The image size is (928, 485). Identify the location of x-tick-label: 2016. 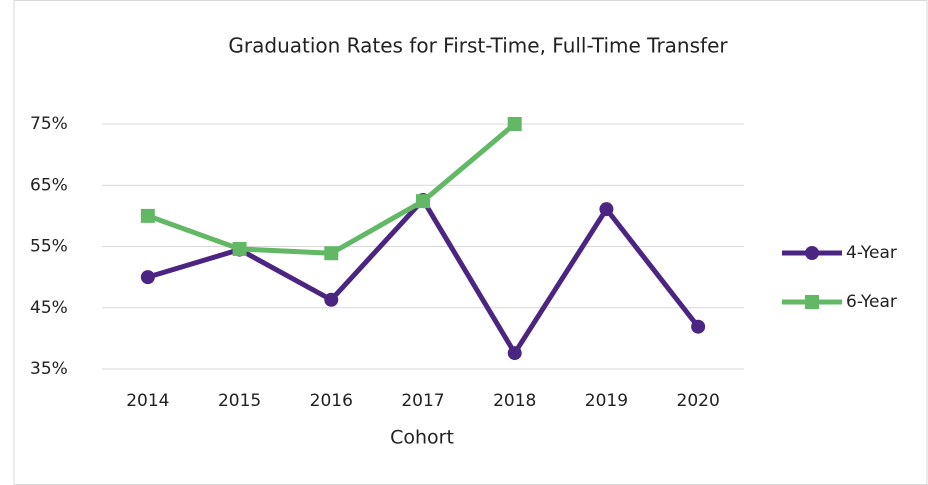
(331, 401).